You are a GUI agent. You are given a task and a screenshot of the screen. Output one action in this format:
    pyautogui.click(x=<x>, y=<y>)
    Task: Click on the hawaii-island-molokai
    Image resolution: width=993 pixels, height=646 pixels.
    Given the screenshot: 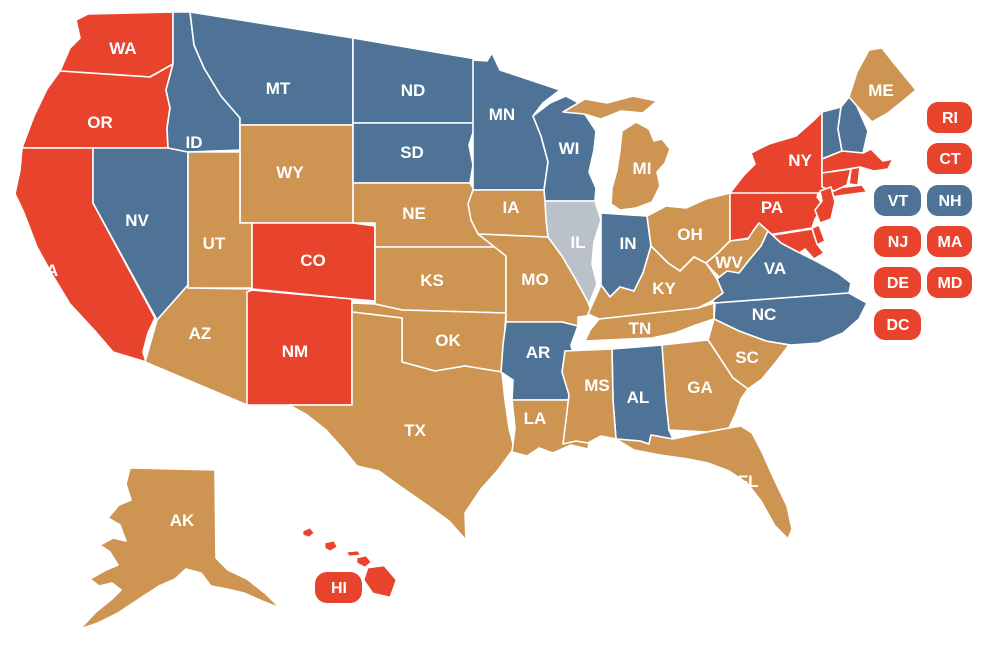 What is the action you would take?
    pyautogui.click(x=353, y=553)
    